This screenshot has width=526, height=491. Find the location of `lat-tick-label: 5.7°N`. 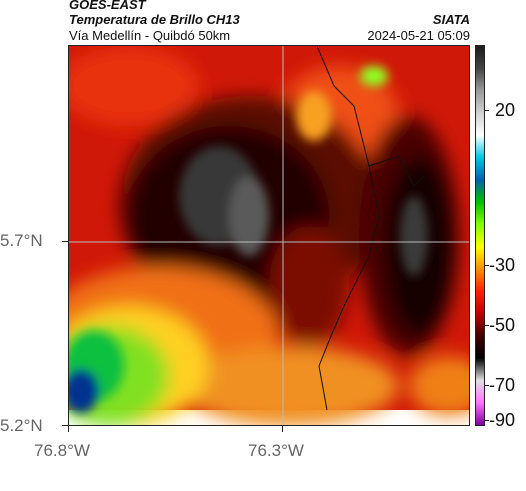

lat-tick-label: 5.7°N is located at coordinates (21, 240).